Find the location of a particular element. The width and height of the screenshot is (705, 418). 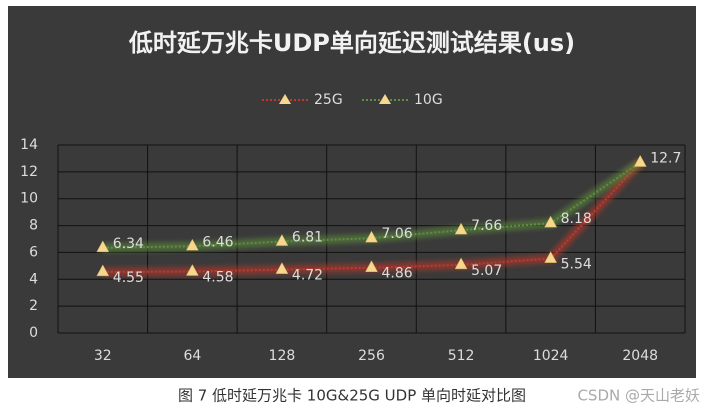

y-tick-label: 4 is located at coordinates (33, 279).